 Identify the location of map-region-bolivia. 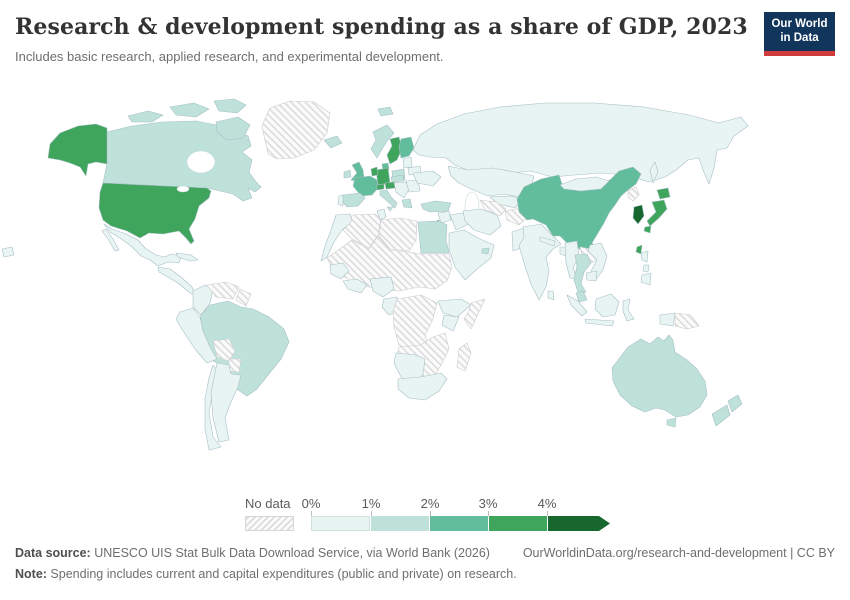
(224, 350).